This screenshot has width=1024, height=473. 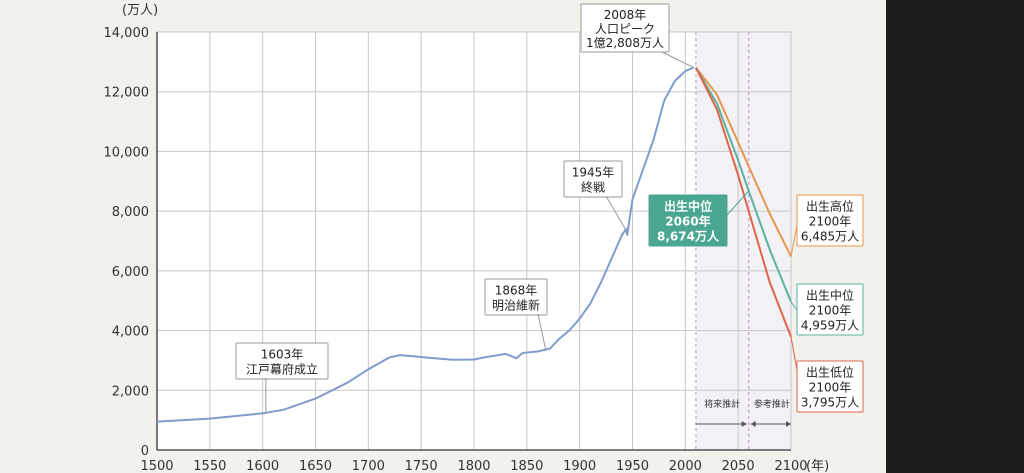 I want to click on x-axis-unit: (年), so click(x=817, y=466).